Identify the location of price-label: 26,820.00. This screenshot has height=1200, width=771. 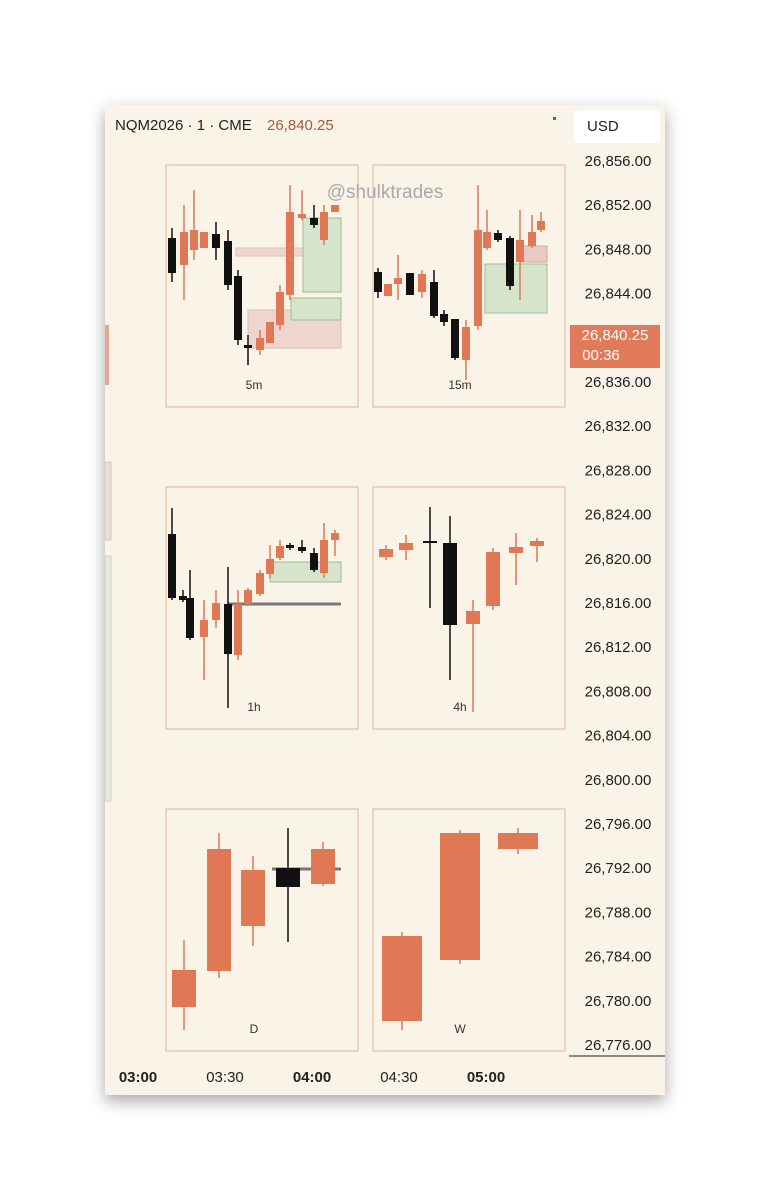
(618, 559).